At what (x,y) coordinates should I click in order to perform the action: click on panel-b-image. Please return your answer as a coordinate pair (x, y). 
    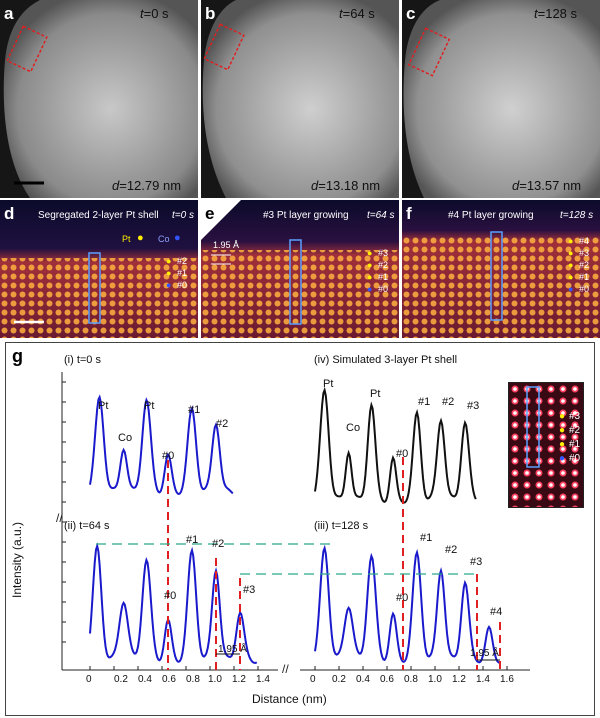
    Looking at the image, I should click on (300, 99).